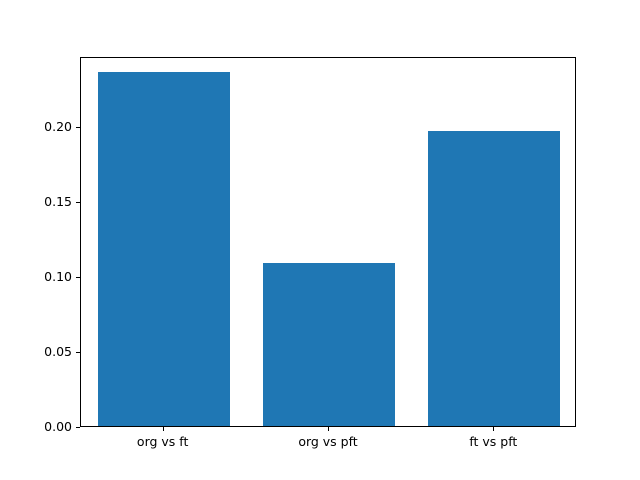 The width and height of the screenshot is (640, 480). I want to click on y-tick-label: 0.00, so click(58, 426).